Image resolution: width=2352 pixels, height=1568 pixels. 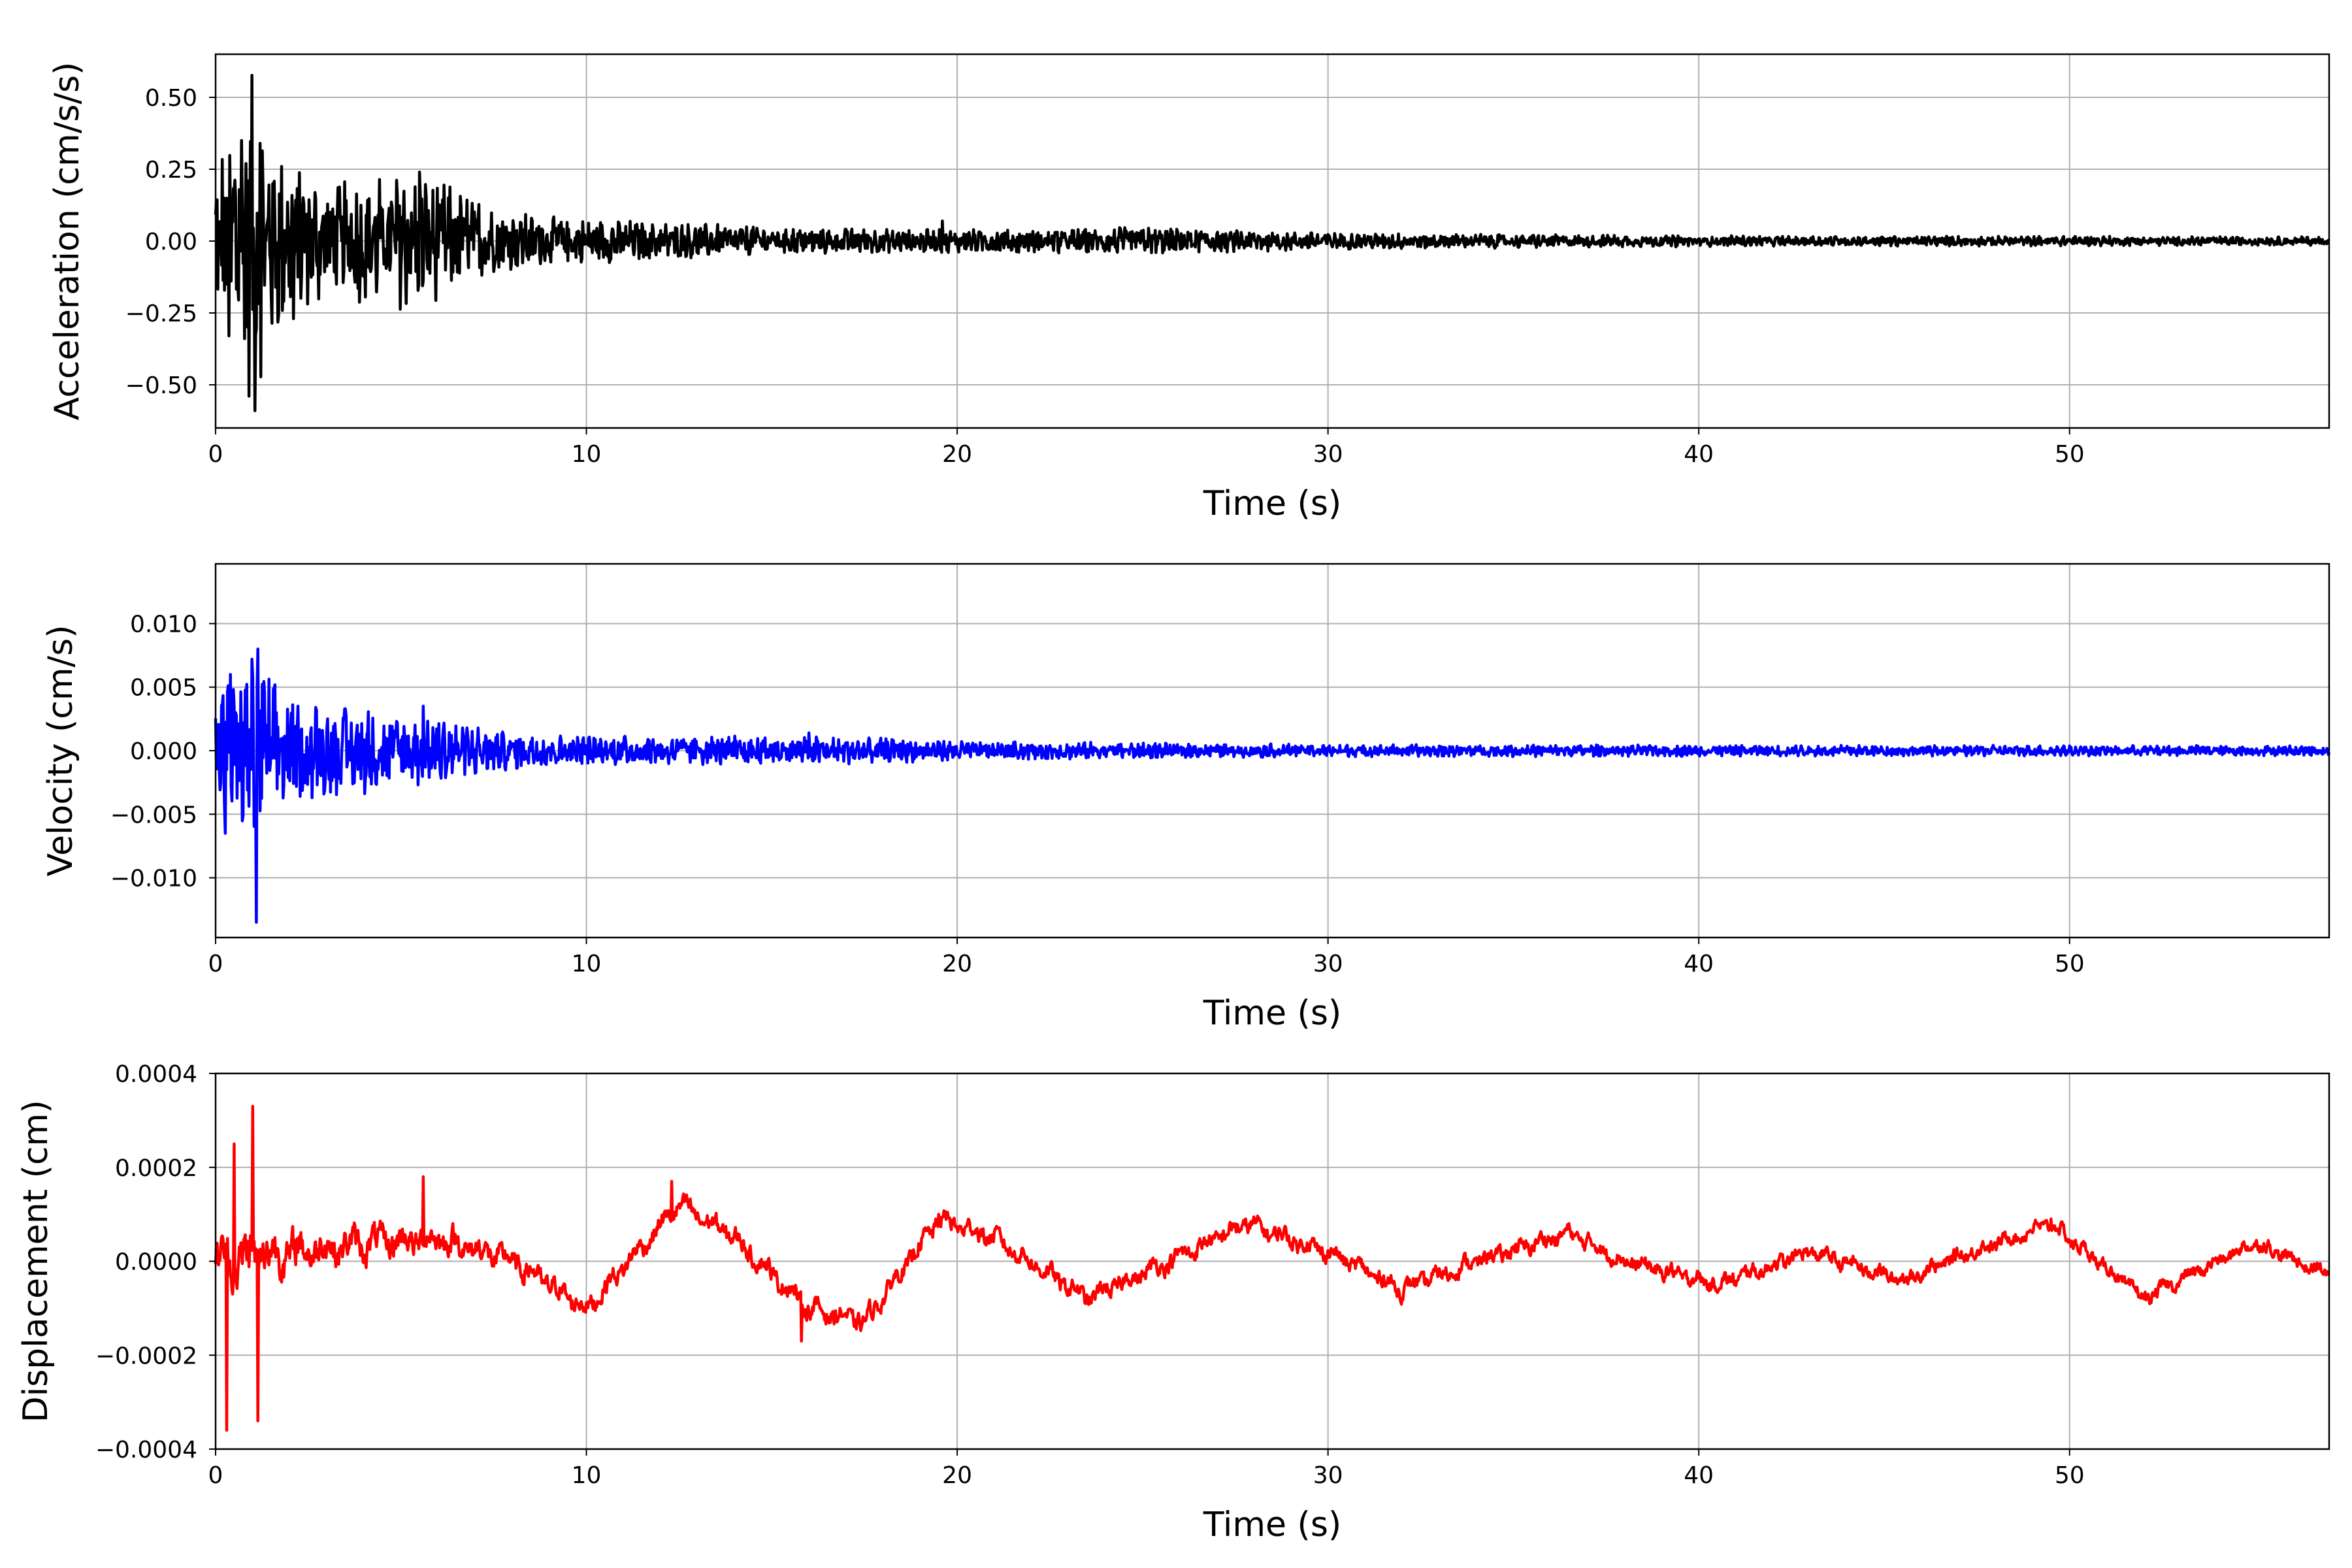 I want to click on velocity-xtick-label: 50, so click(x=2070, y=964).